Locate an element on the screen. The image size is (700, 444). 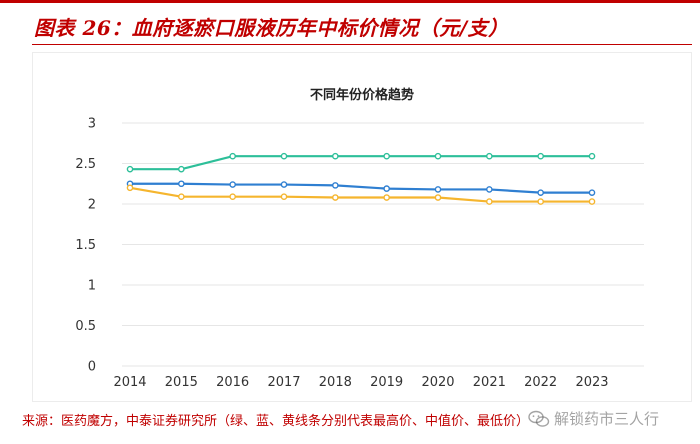
wechat-icon is located at coordinates (539, 418).